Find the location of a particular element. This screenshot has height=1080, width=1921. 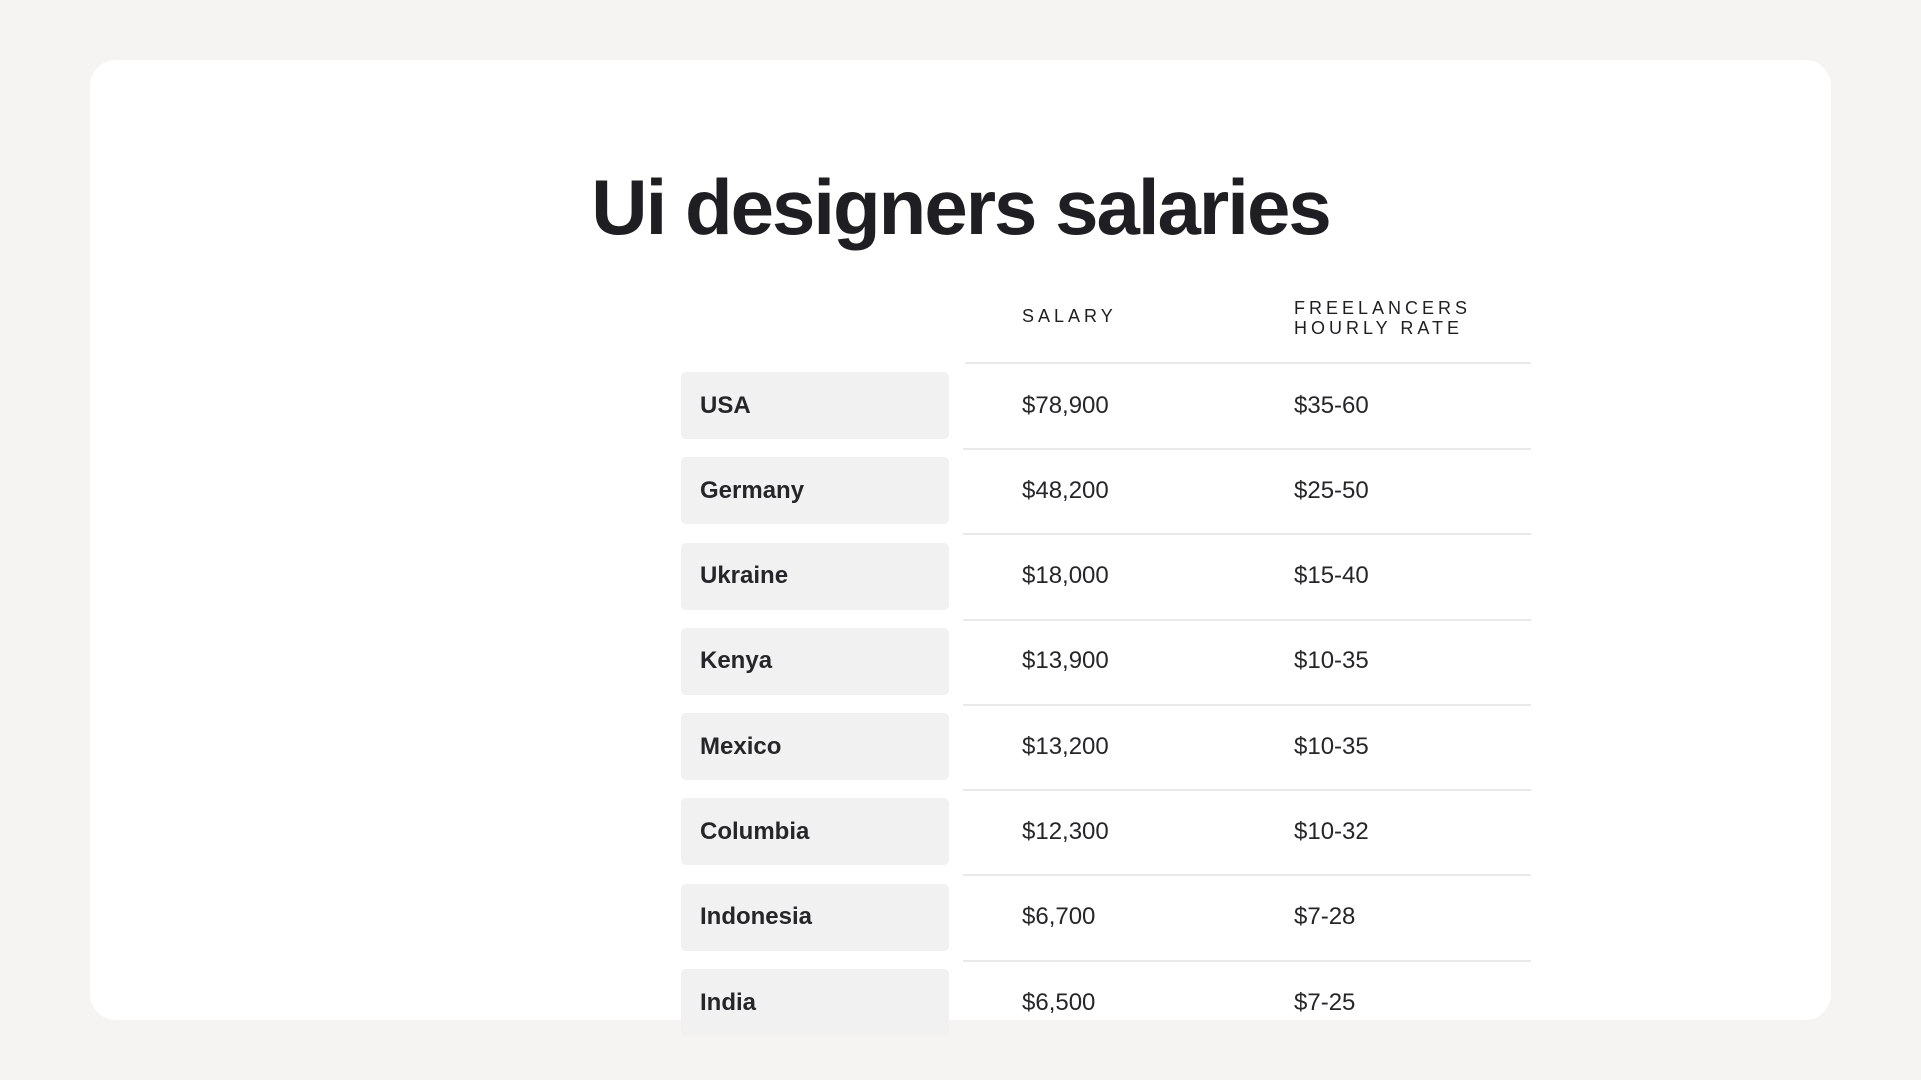

hourly-rate-cell: $15-40 is located at coordinates (1331, 576).